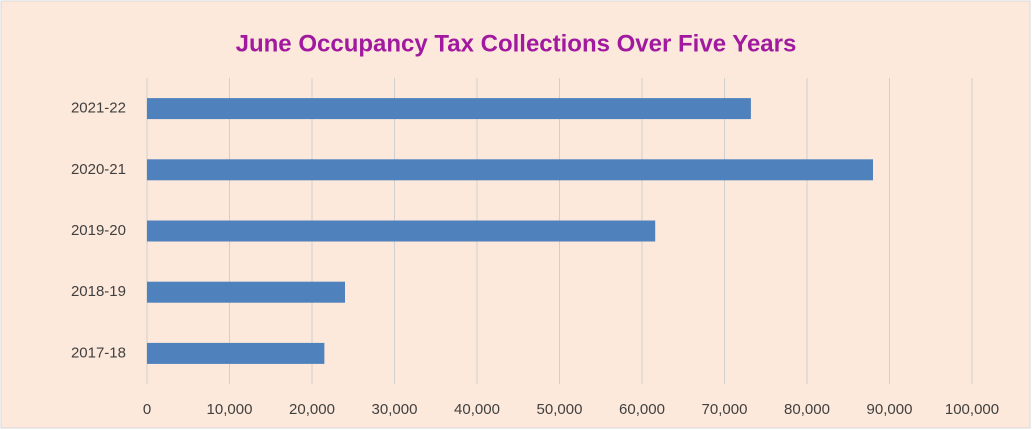  Describe the element at coordinates (98, 230) in the screenshot. I see `y-tick-label: 2019-20` at that location.